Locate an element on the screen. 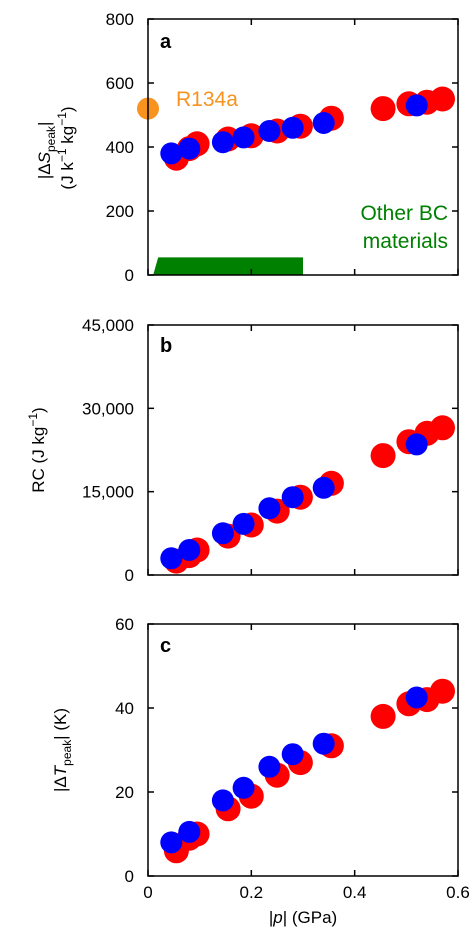 The height and width of the screenshot is (933, 474). y-tick-label: 400 is located at coordinates (120, 147).